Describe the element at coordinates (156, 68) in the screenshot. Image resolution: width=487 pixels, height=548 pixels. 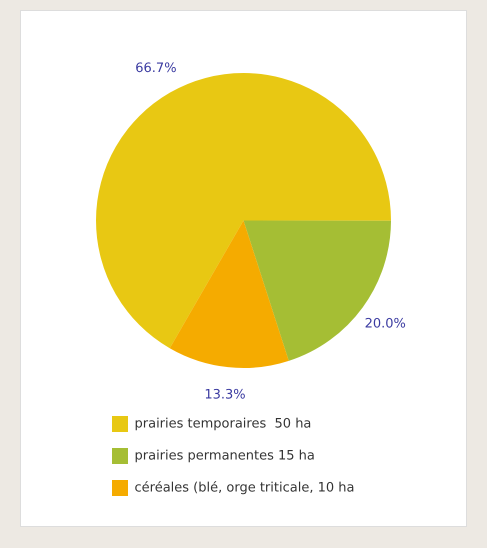
I see `data-label: 66.7%` at that location.